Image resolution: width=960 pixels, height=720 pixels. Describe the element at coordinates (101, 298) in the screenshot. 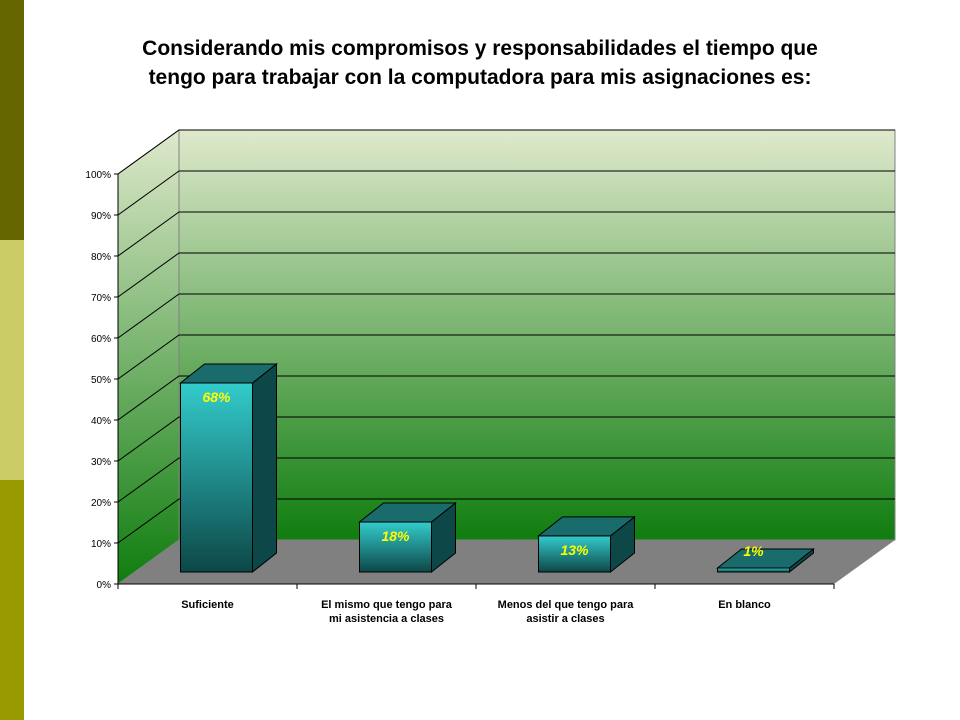

I see `y-tick-label: 70%` at that location.